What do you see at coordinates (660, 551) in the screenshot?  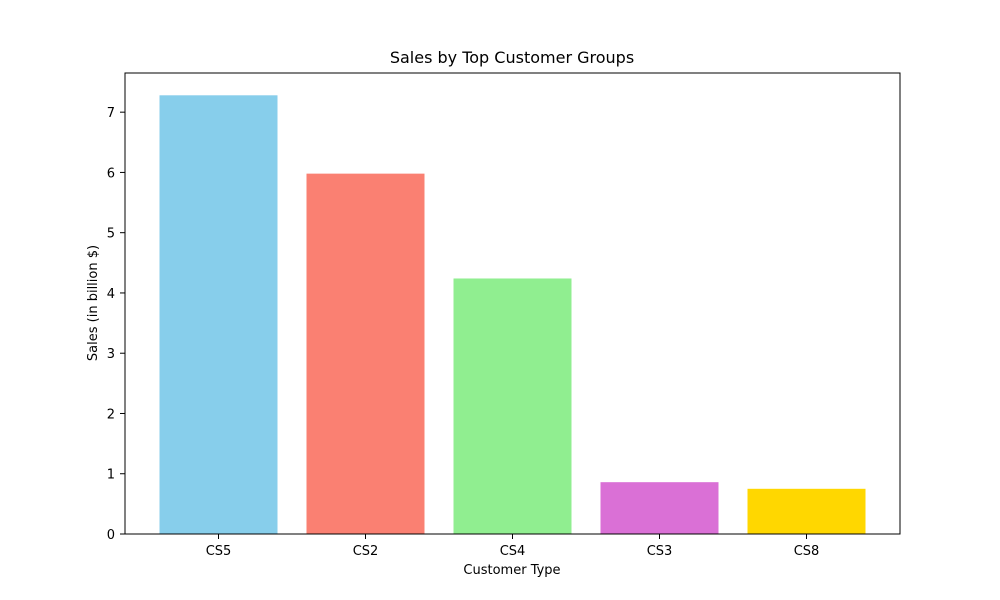 I see `x-tick-label-cs3: CS3` at bounding box center [660, 551].